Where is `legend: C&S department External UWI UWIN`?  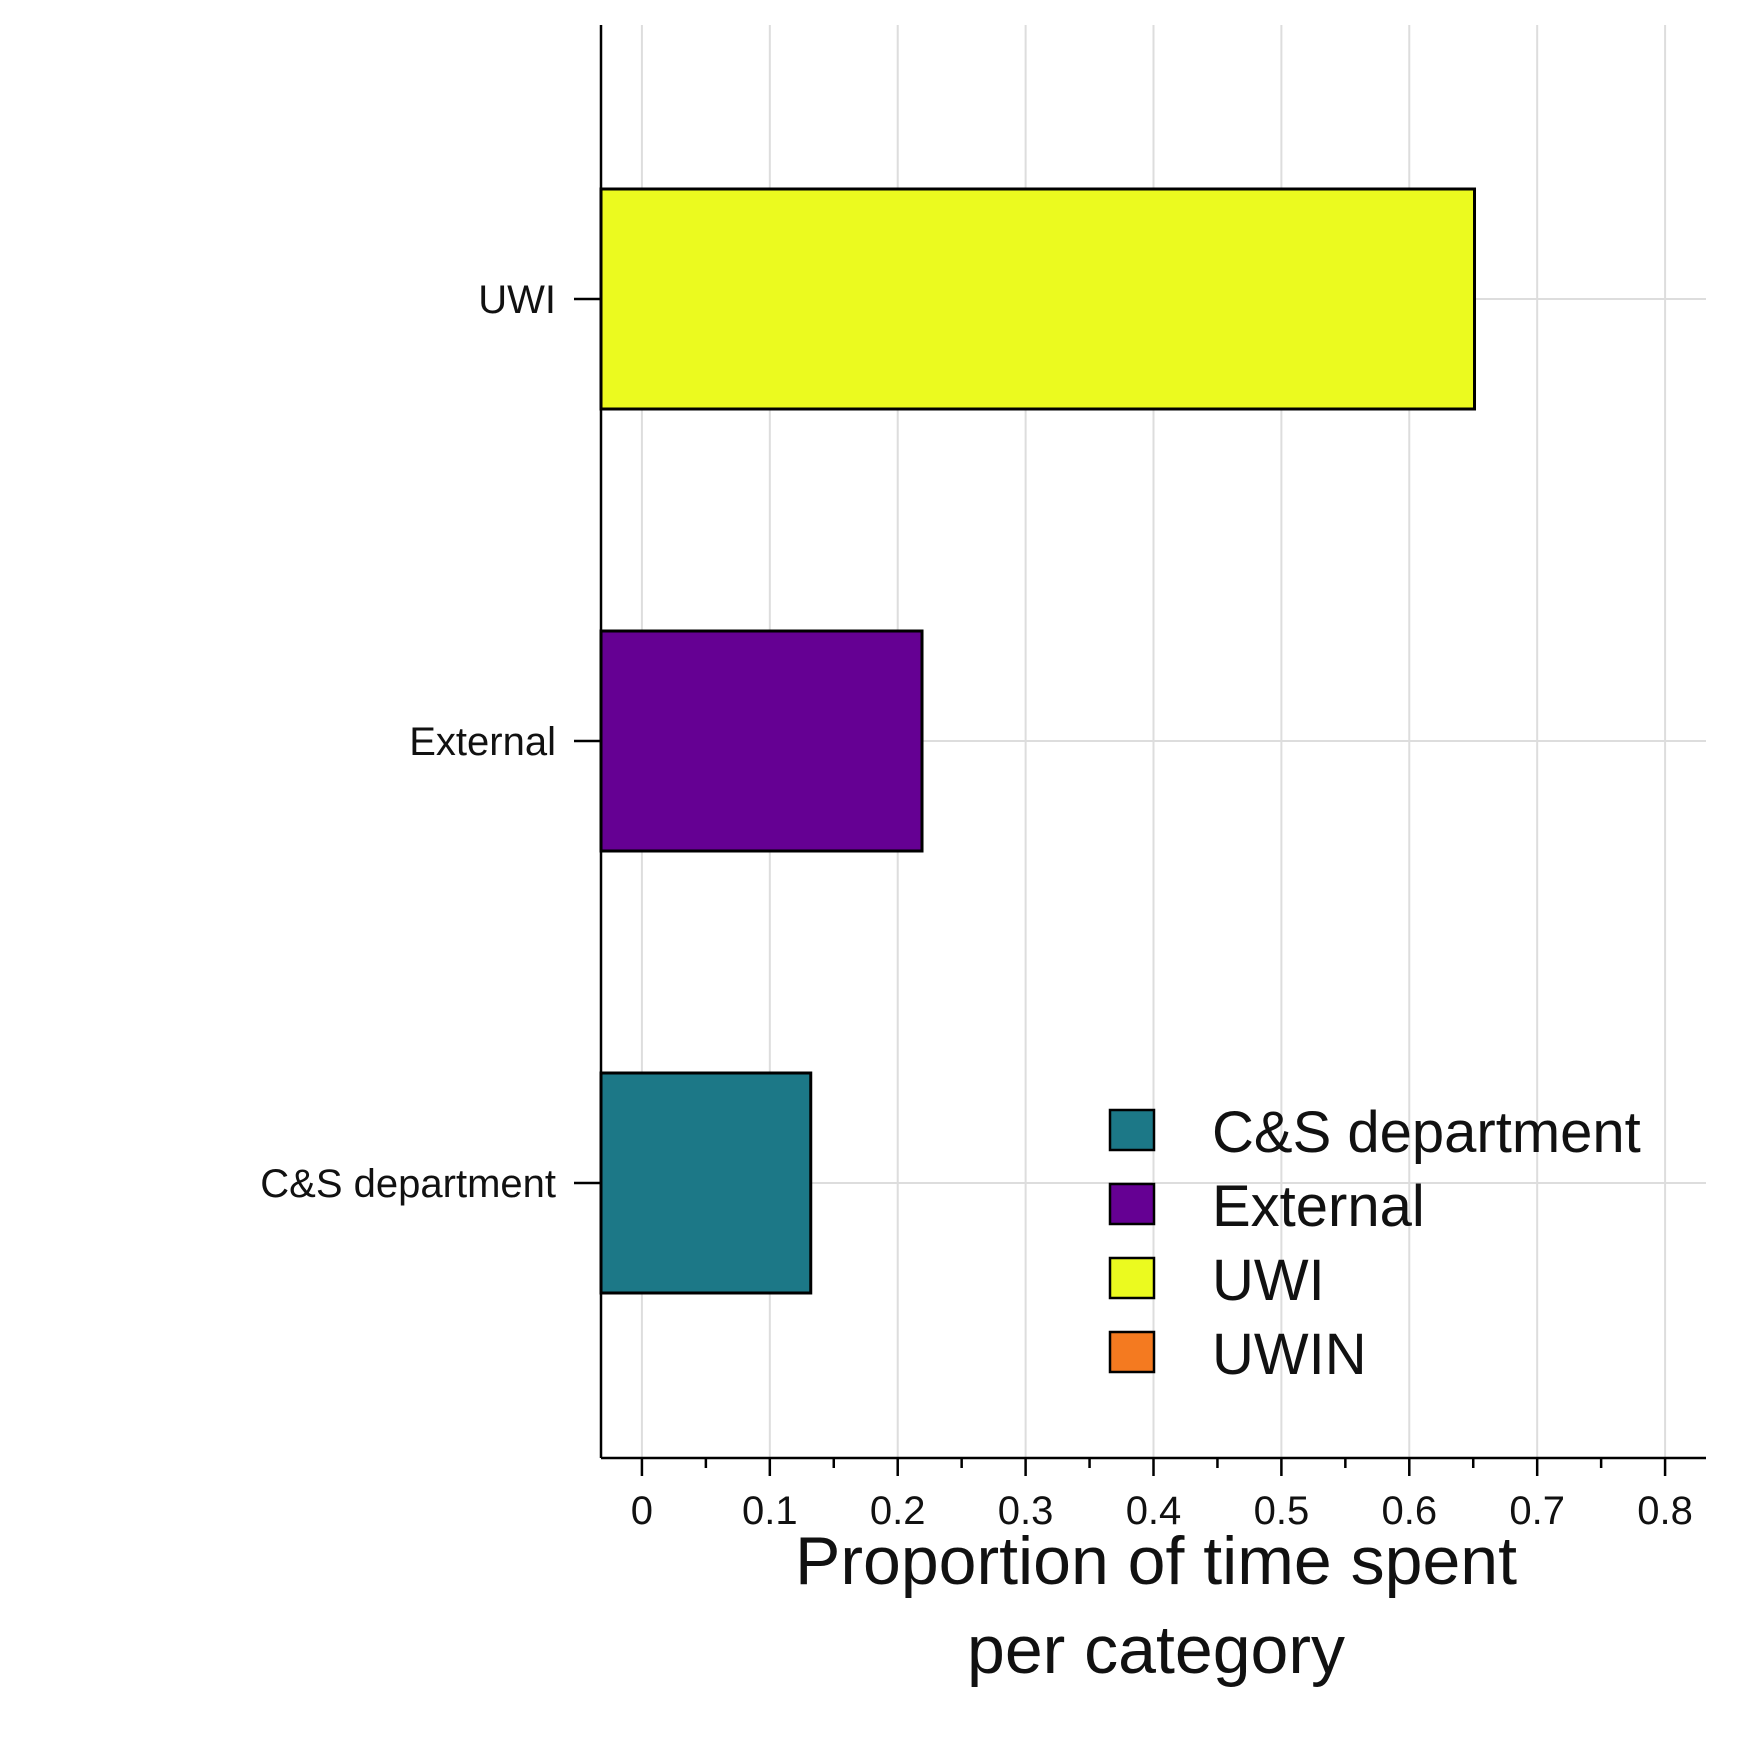
legend: C&S department External UWI UWIN is located at coordinates (1374, 1243).